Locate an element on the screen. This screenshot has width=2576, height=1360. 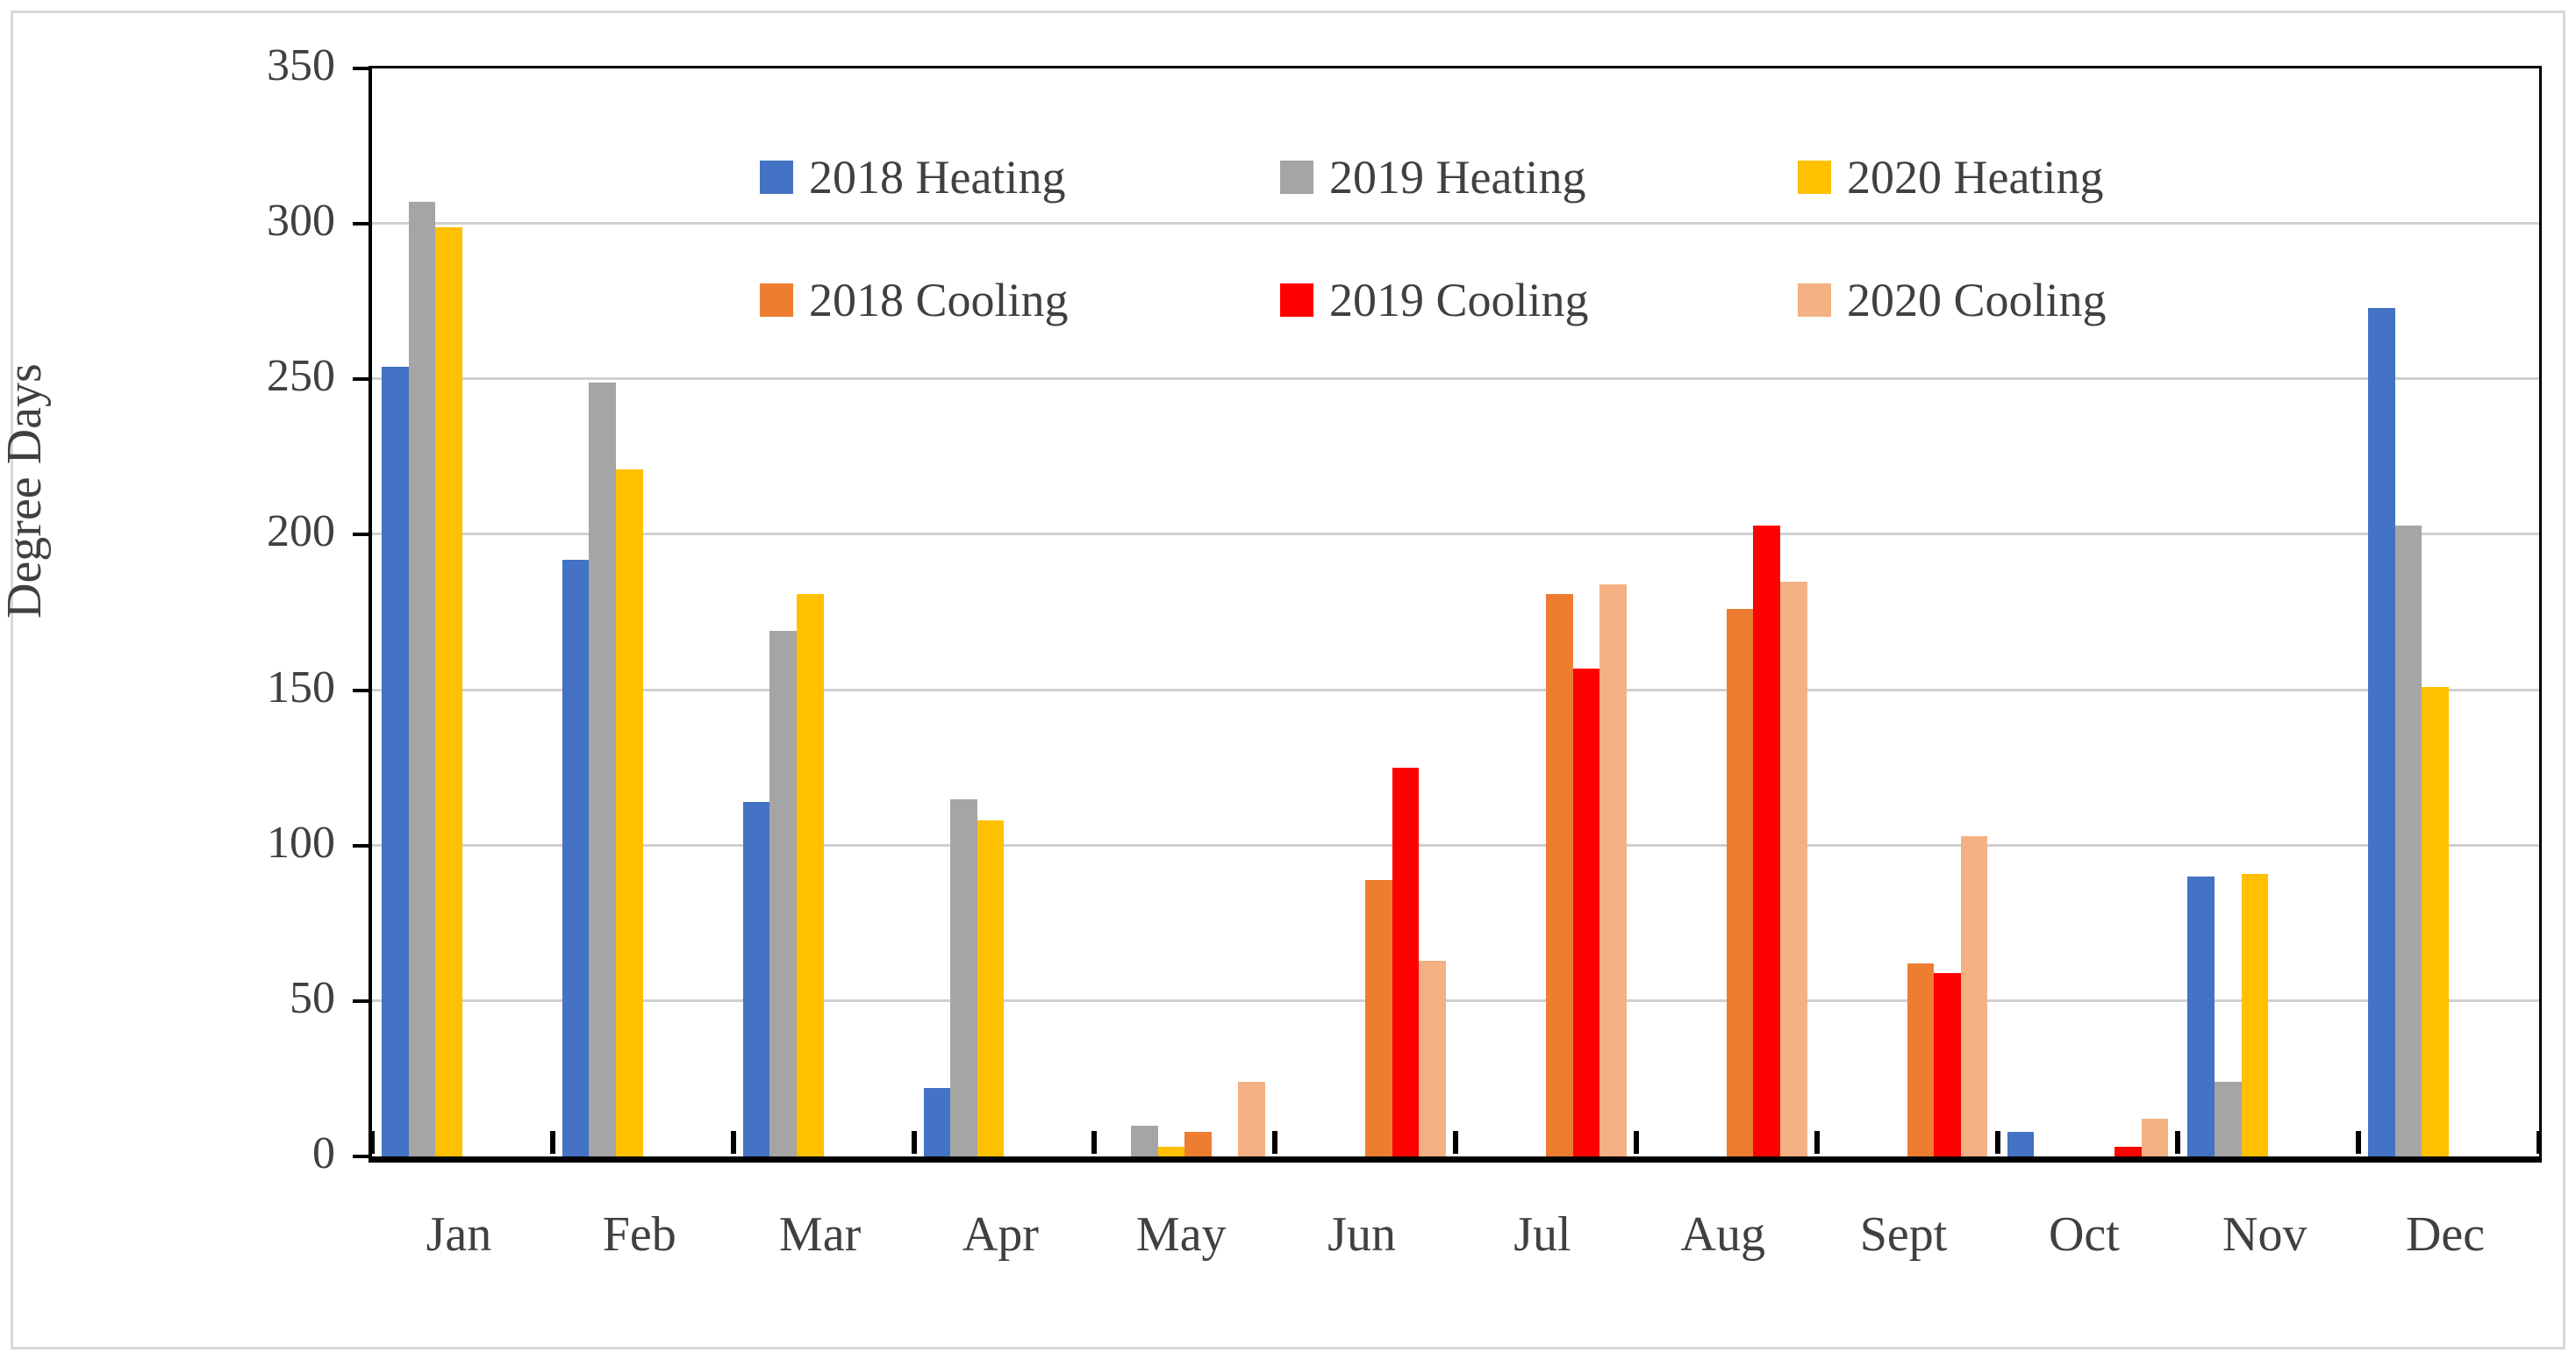
bar-2019-cooling-jun is located at coordinates (1406, 962).